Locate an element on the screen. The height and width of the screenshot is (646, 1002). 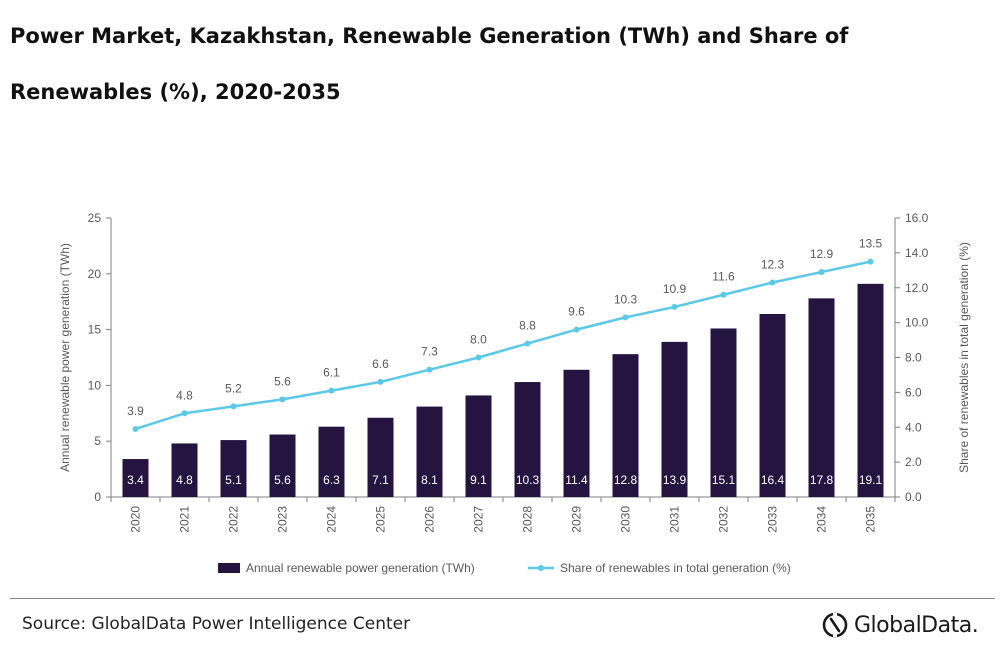
left-tick-label: 5 is located at coordinates (97, 441).